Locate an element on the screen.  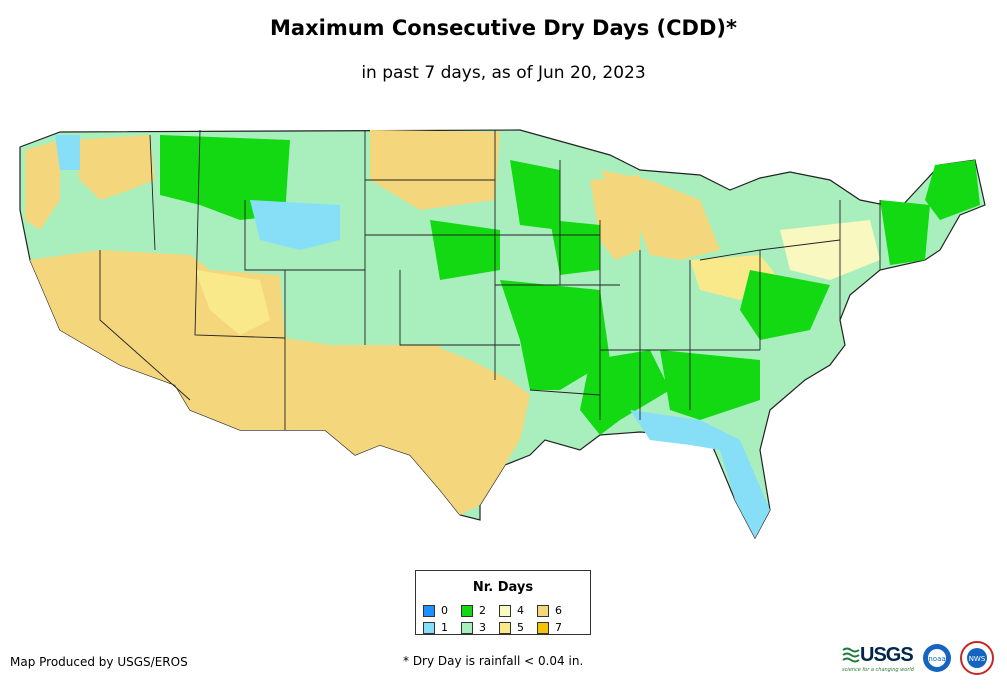
legend: Nr. Days 0 1 2 3 4 5 6 7 is located at coordinates (503, 602).